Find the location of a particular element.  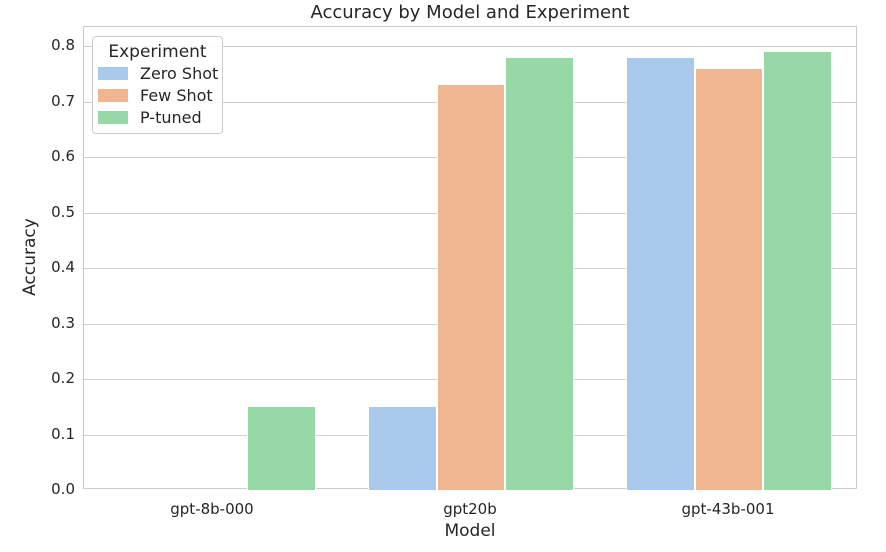

y-tick-0.3: 0.3 is located at coordinates (63, 322).